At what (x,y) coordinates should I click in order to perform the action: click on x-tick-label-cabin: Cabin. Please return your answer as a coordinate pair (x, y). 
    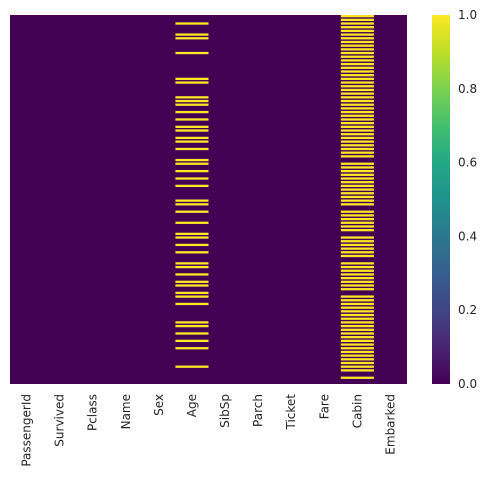
    Looking at the image, I should click on (357, 411).